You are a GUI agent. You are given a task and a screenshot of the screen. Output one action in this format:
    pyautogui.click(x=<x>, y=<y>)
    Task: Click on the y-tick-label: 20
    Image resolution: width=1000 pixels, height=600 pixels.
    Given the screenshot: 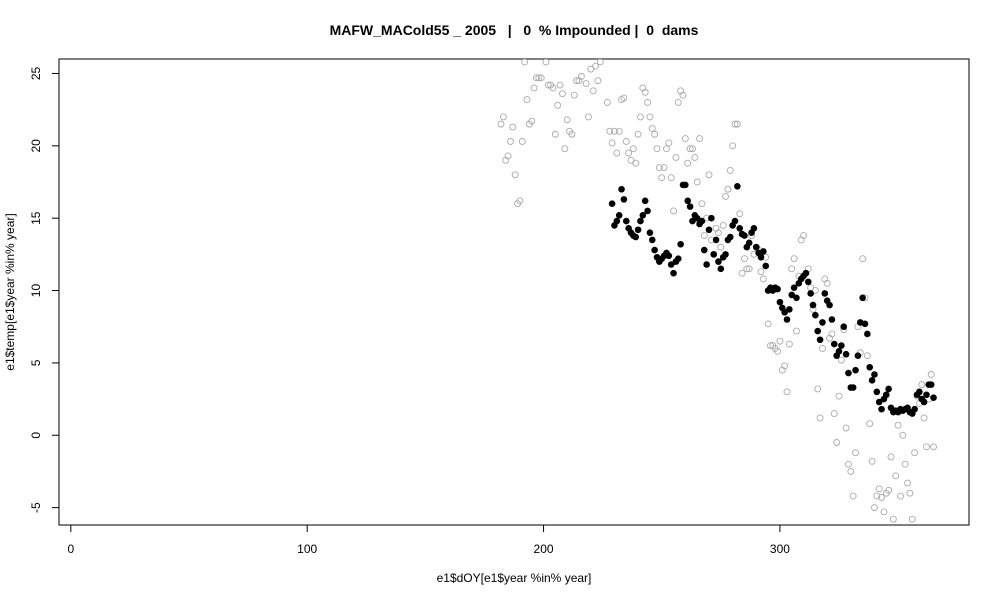 What is the action you would take?
    pyautogui.click(x=36, y=146)
    